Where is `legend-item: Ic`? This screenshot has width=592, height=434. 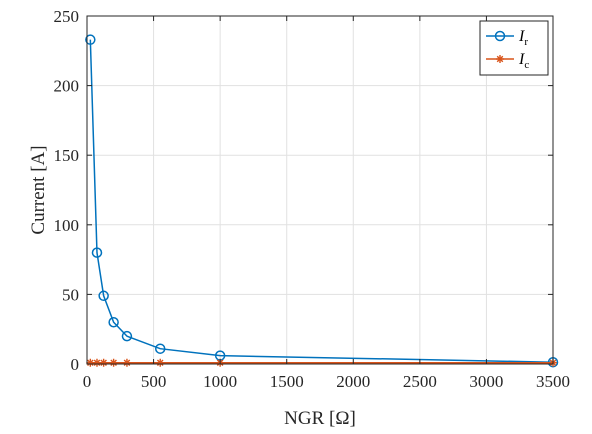 legend-item: Ic is located at coordinates (507, 61).